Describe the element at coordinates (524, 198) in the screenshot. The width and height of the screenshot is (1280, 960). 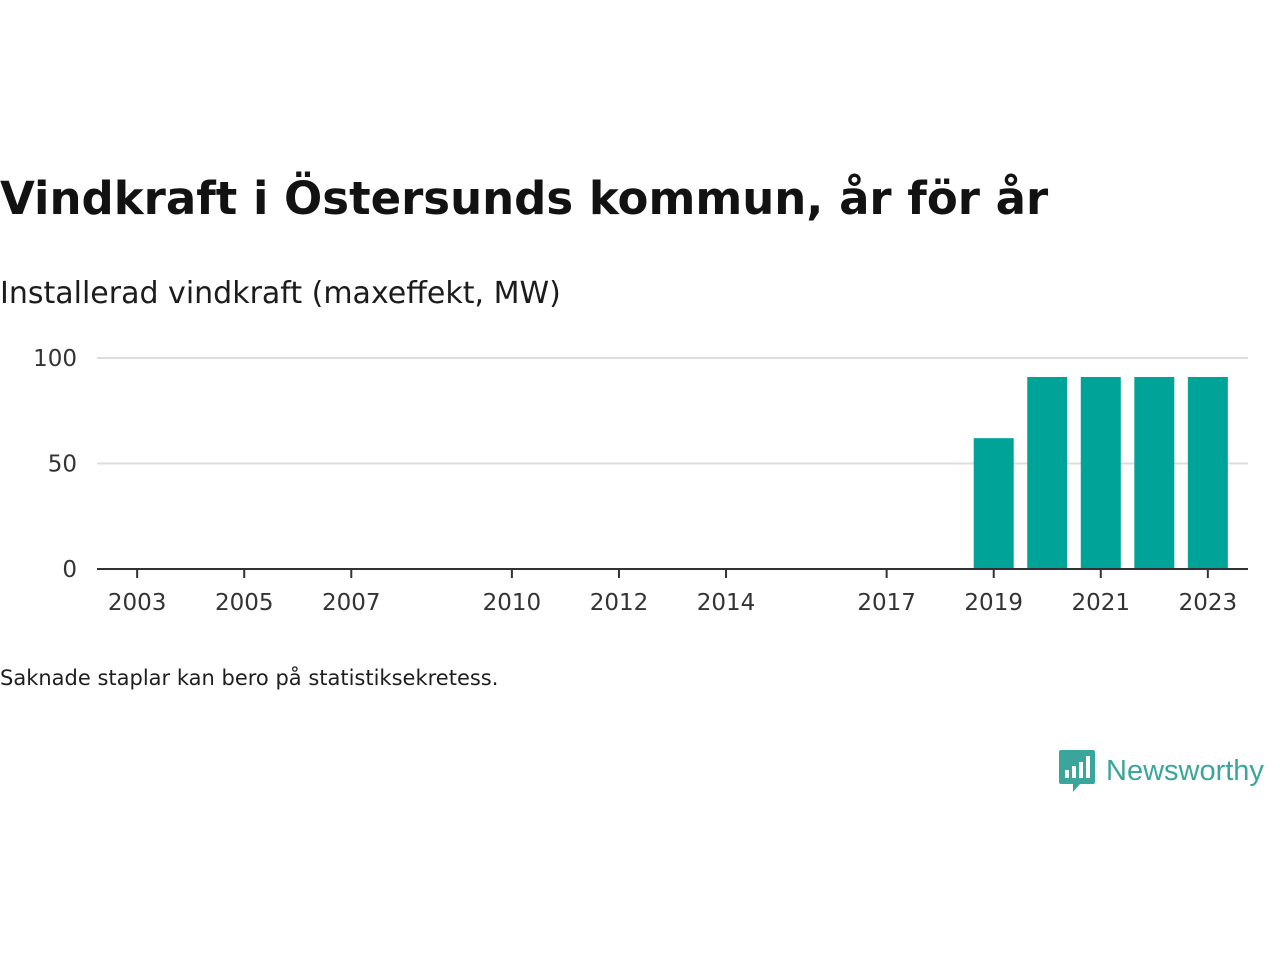
I see `chart-title: Vindkraft i Östersunds kommun, år för år` at that location.